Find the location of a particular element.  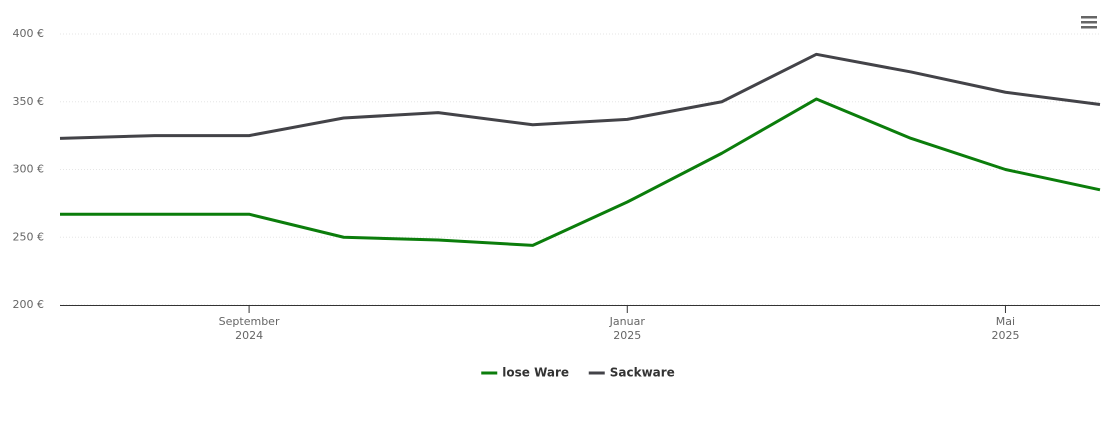

y-tick-label: 400 € is located at coordinates (29, 33).